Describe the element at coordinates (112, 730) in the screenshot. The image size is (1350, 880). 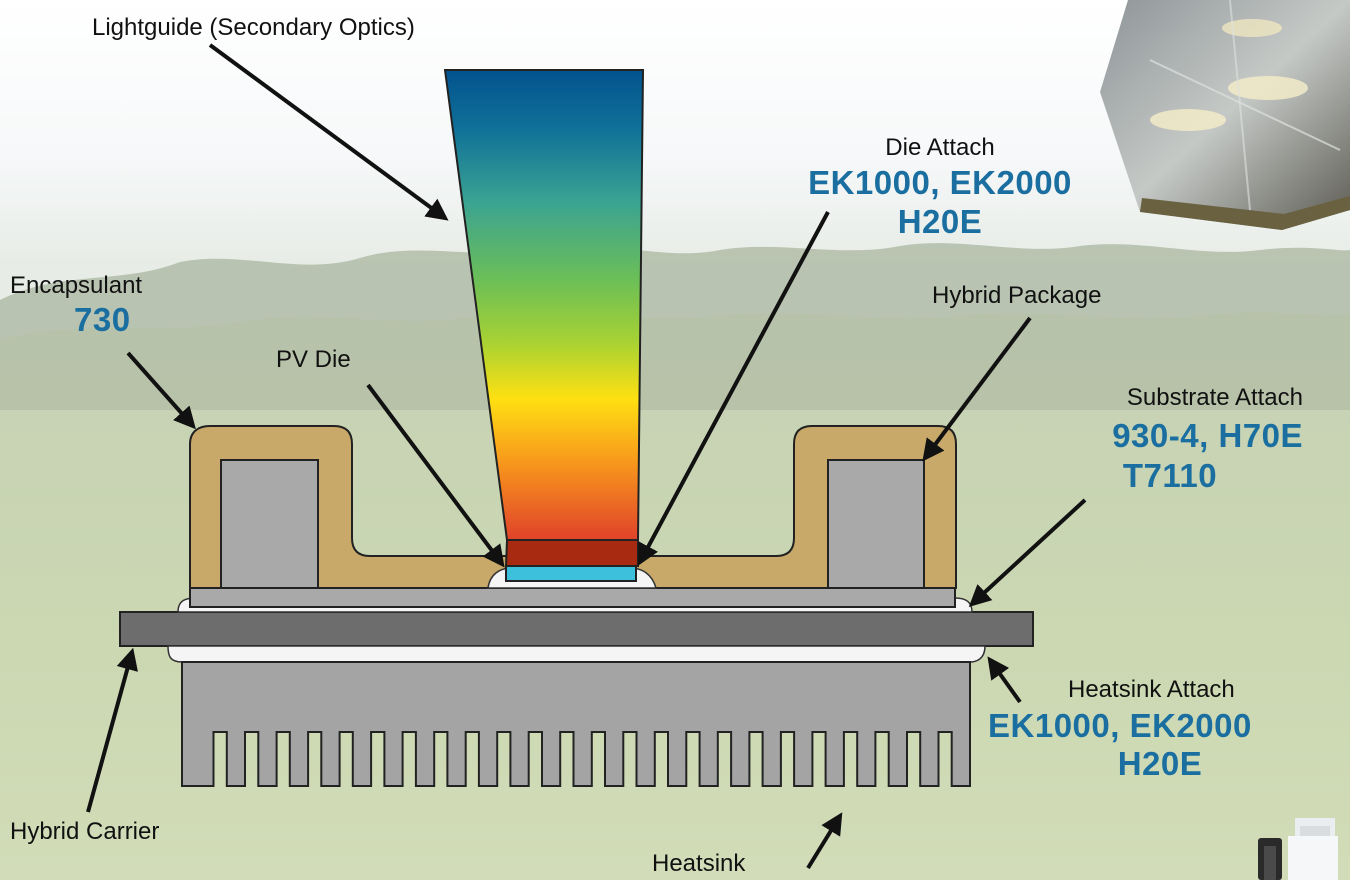
I see `arrow-hybrid-carrier` at that location.